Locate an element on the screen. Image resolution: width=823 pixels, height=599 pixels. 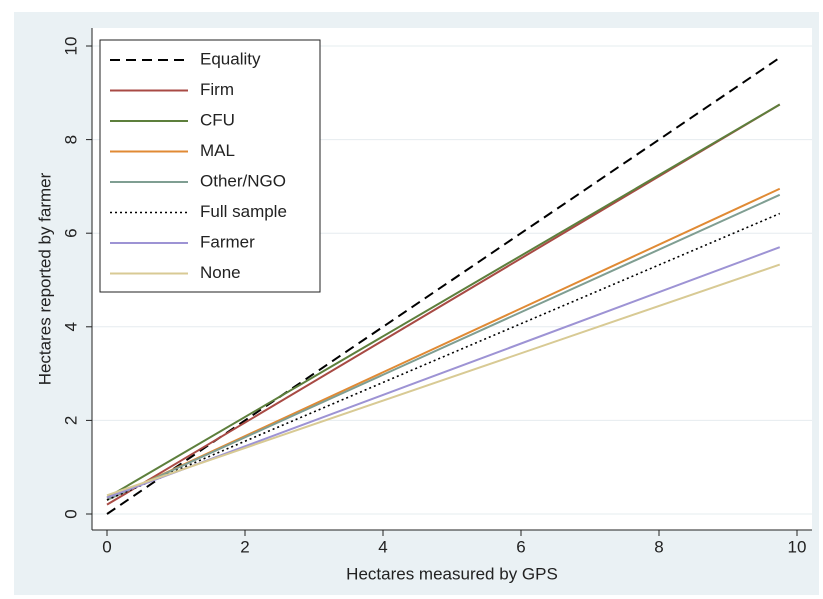
legend-label: None is located at coordinates (220, 272).